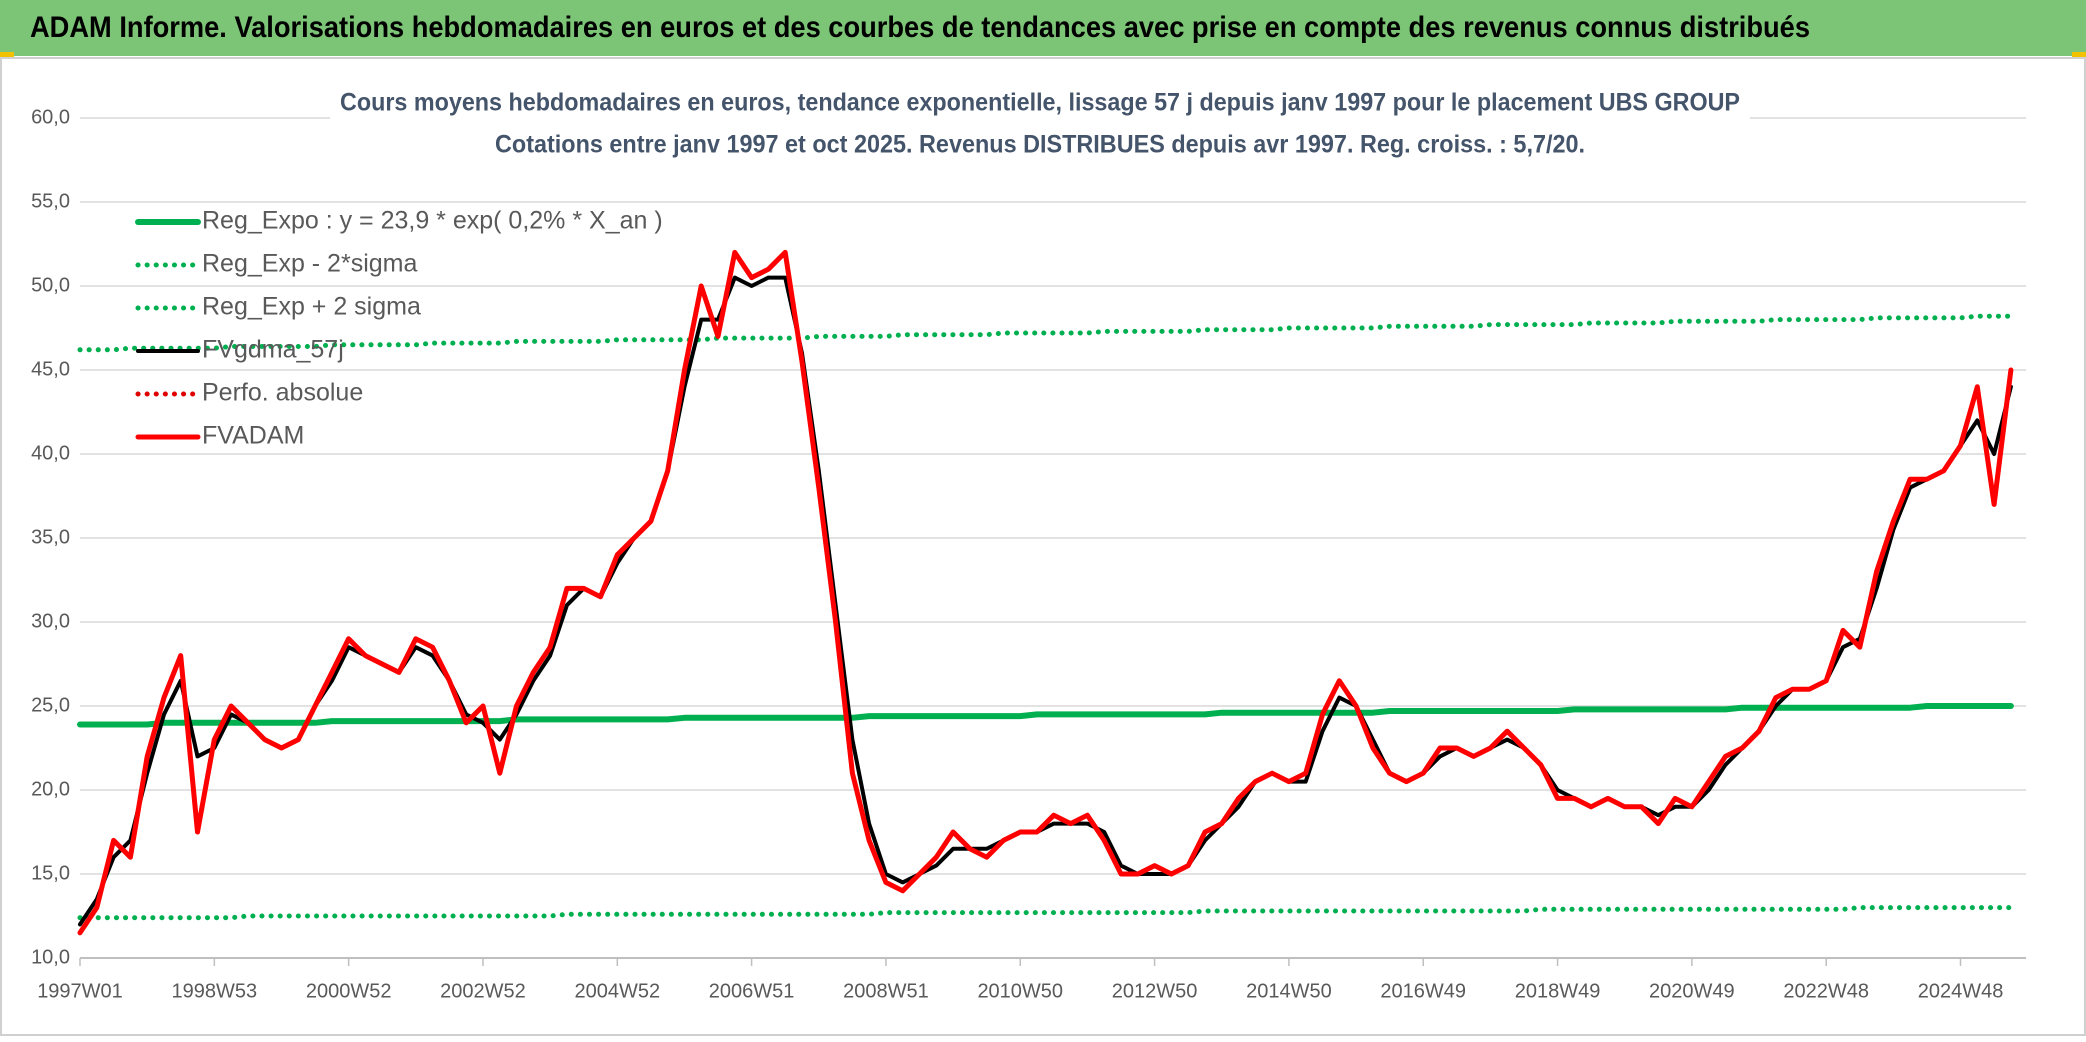 The image size is (2086, 1042). What do you see at coordinates (80, 991) in the screenshot?
I see `x-tick-label: 1997W01` at bounding box center [80, 991].